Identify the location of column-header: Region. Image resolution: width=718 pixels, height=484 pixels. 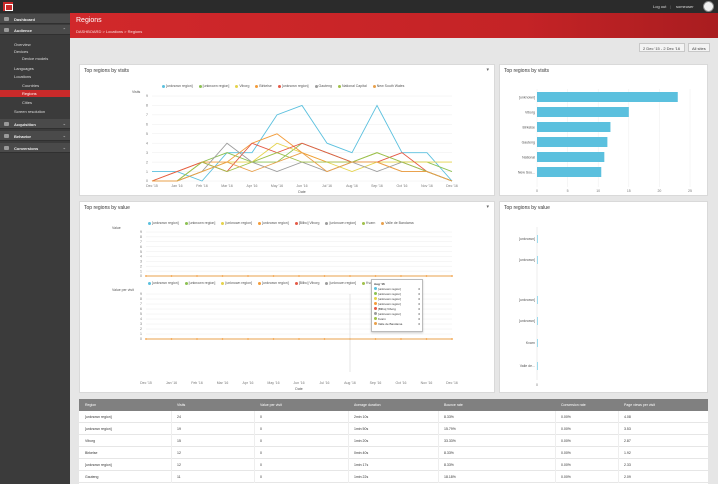
(91, 405).